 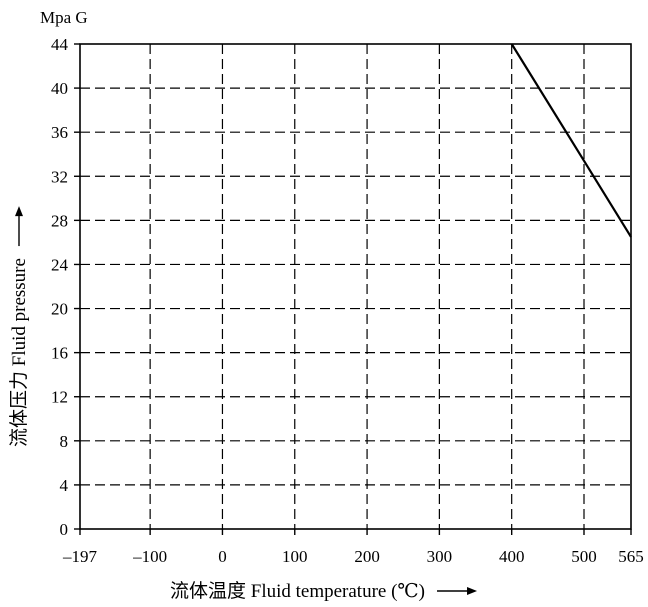 What do you see at coordinates (457, 591) in the screenshot?
I see `long-arrow-right-icon` at bounding box center [457, 591].